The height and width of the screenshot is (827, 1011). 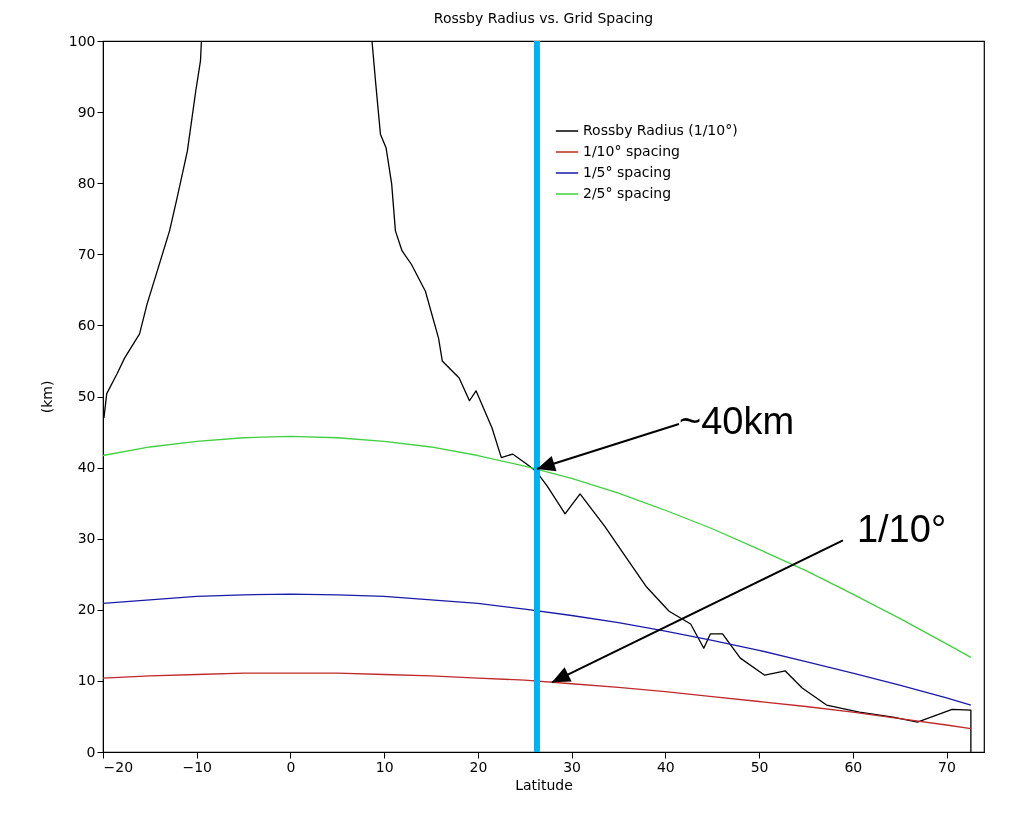 I want to click on y-tick-label: 80, so click(x=86, y=182).